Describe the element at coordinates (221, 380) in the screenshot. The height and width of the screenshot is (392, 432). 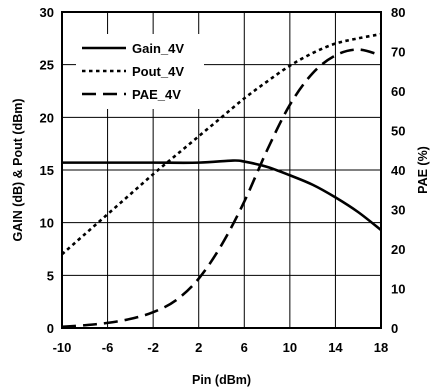
I see `x-axis-label: Pin (dBm)` at that location.